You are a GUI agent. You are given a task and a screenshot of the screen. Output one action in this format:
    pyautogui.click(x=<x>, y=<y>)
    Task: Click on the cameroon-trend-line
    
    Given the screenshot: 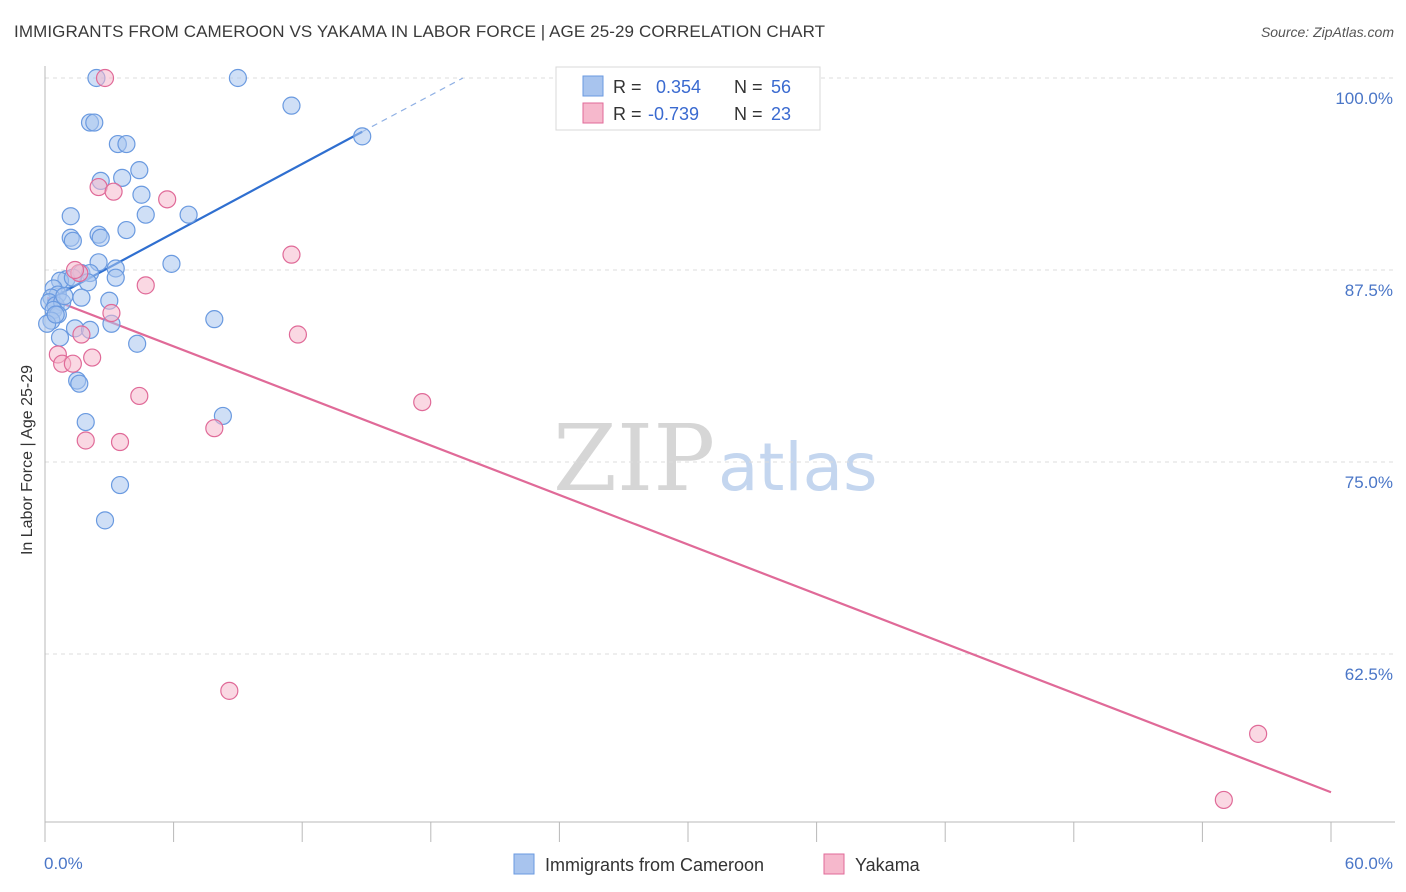 What is the action you would take?
    pyautogui.click(x=204, y=216)
    